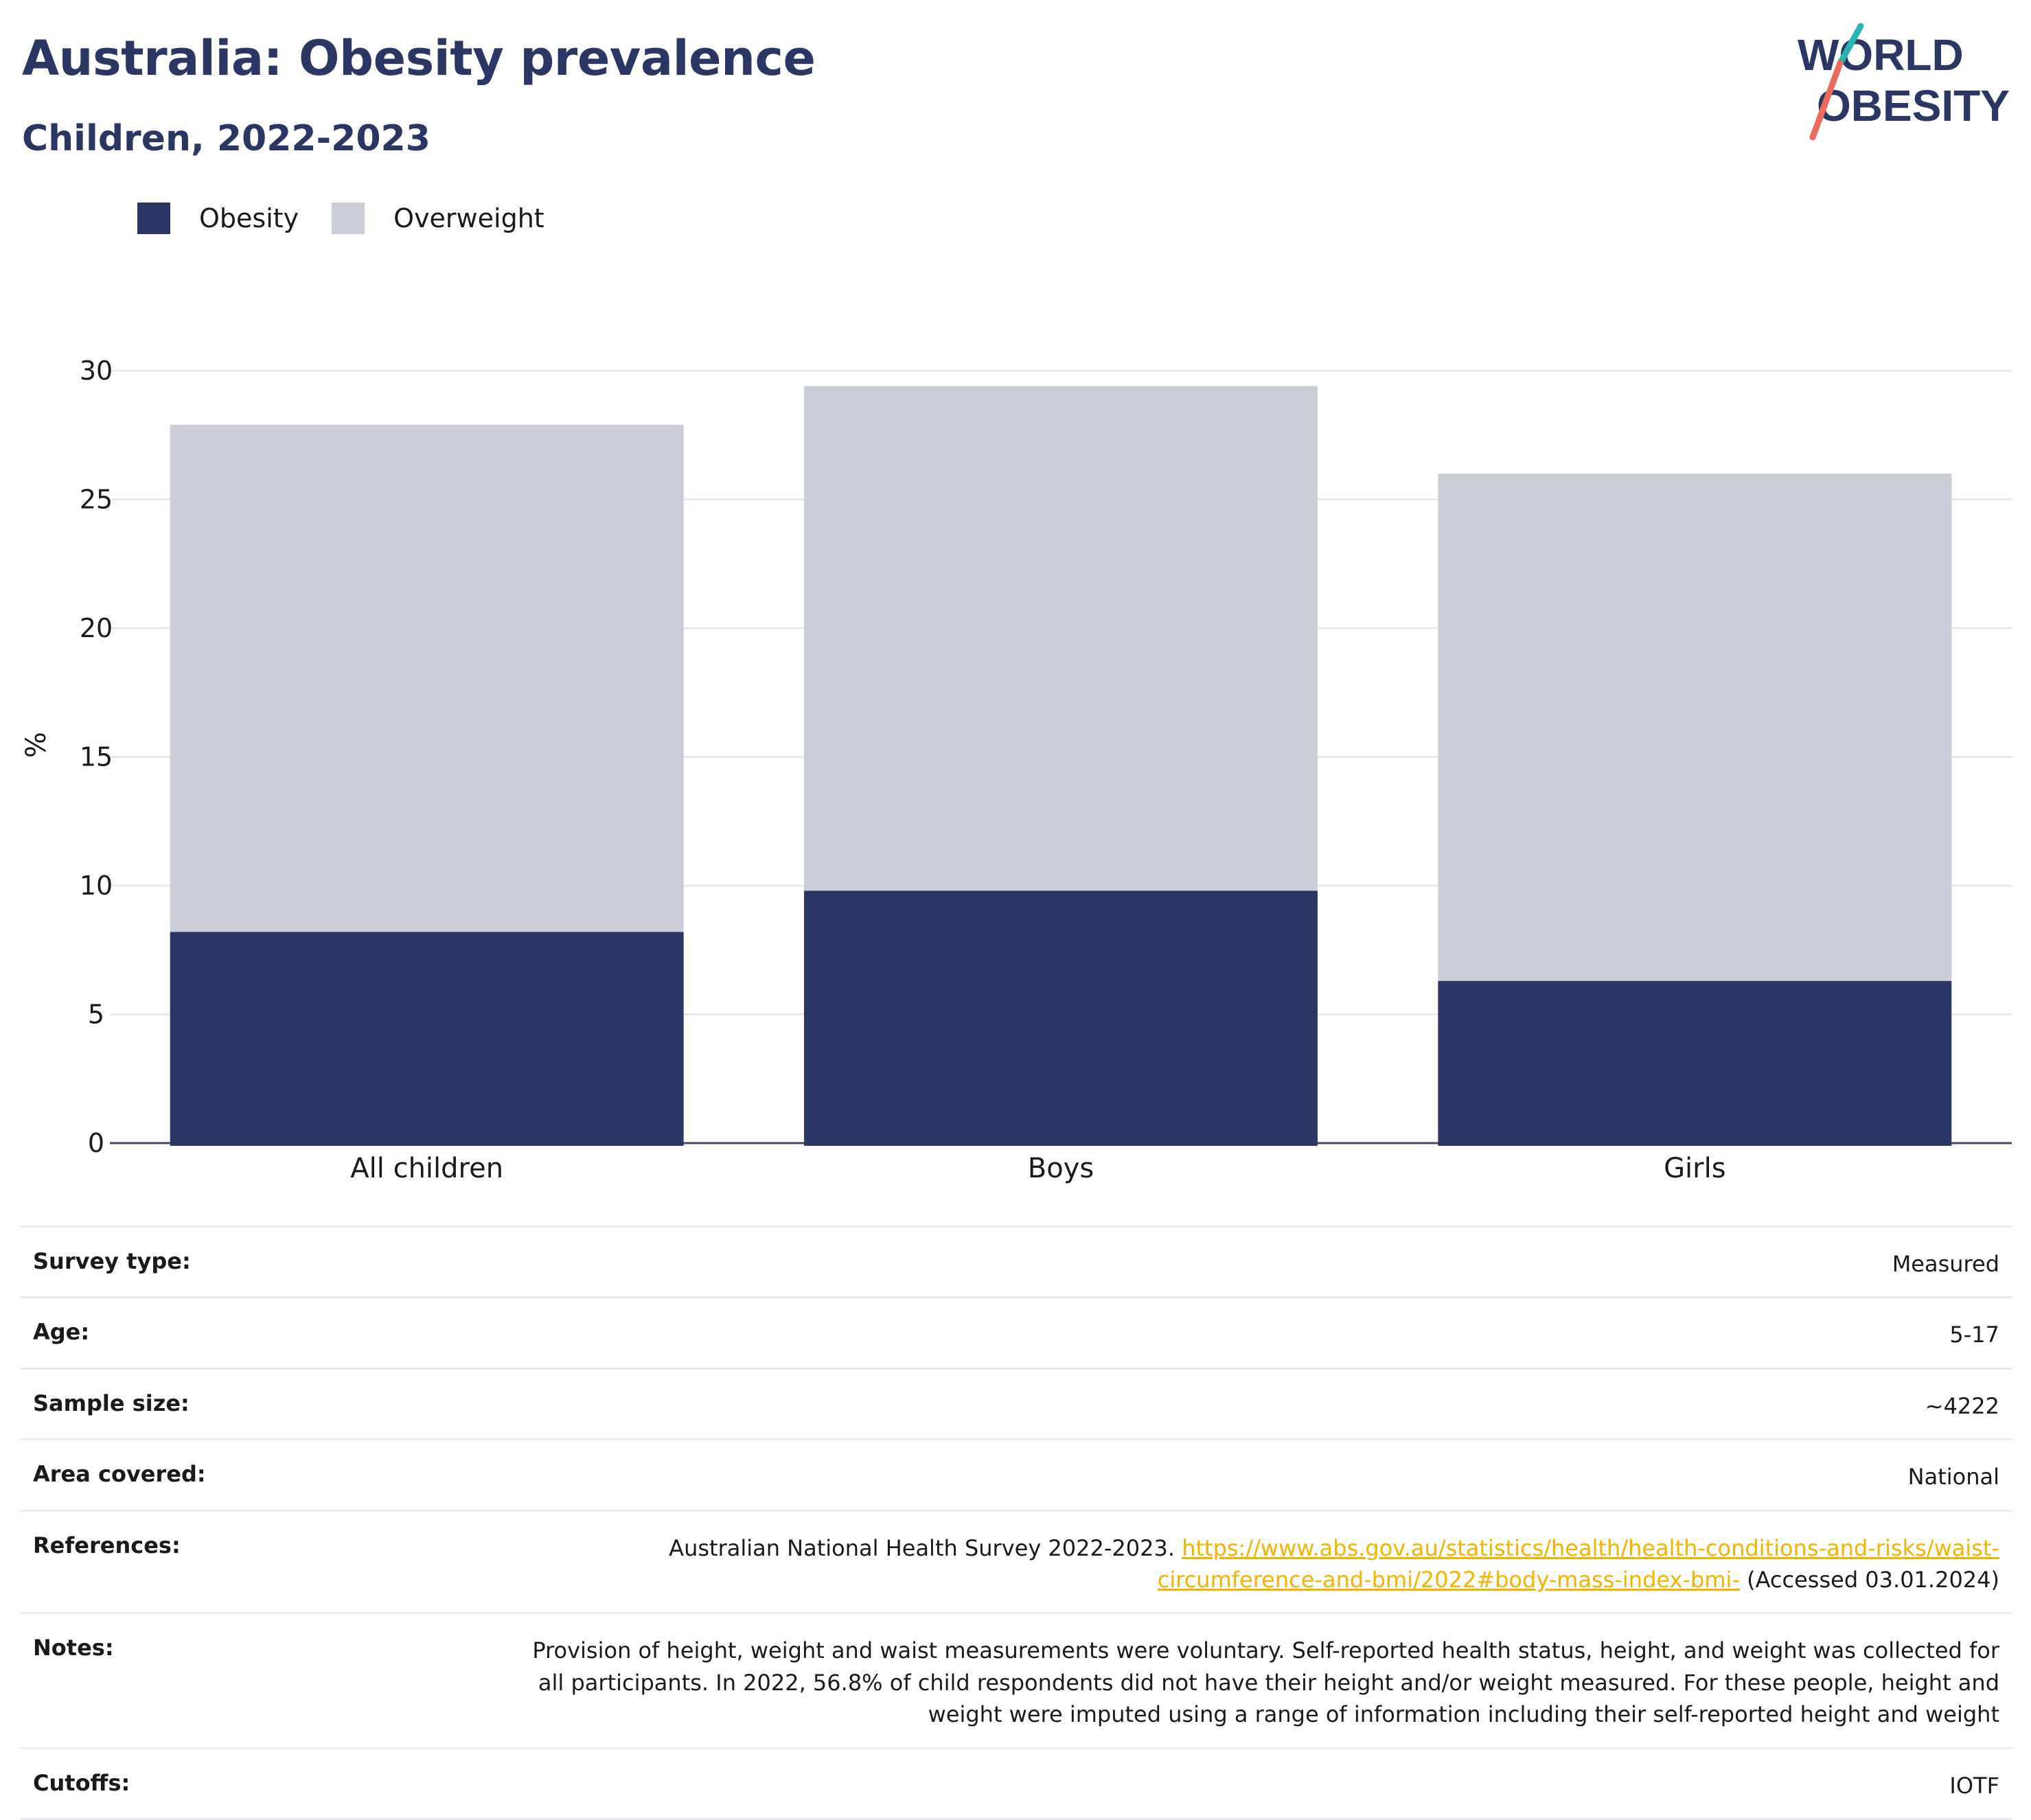 The width and height of the screenshot is (2031, 1820). I want to click on bar-overweight-boys, so click(1061, 638).